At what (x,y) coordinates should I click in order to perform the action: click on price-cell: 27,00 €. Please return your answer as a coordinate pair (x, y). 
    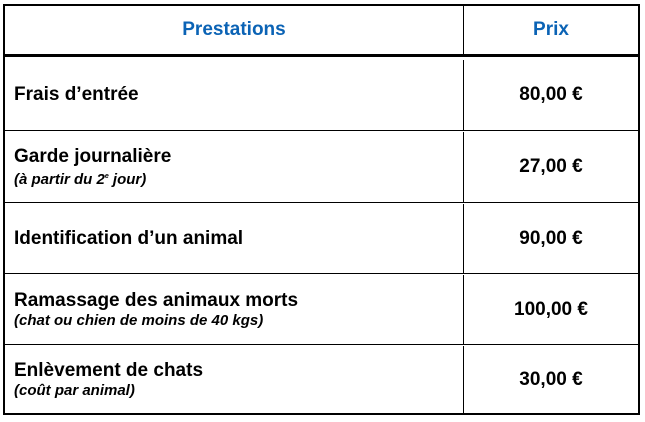
    Looking at the image, I should click on (551, 167).